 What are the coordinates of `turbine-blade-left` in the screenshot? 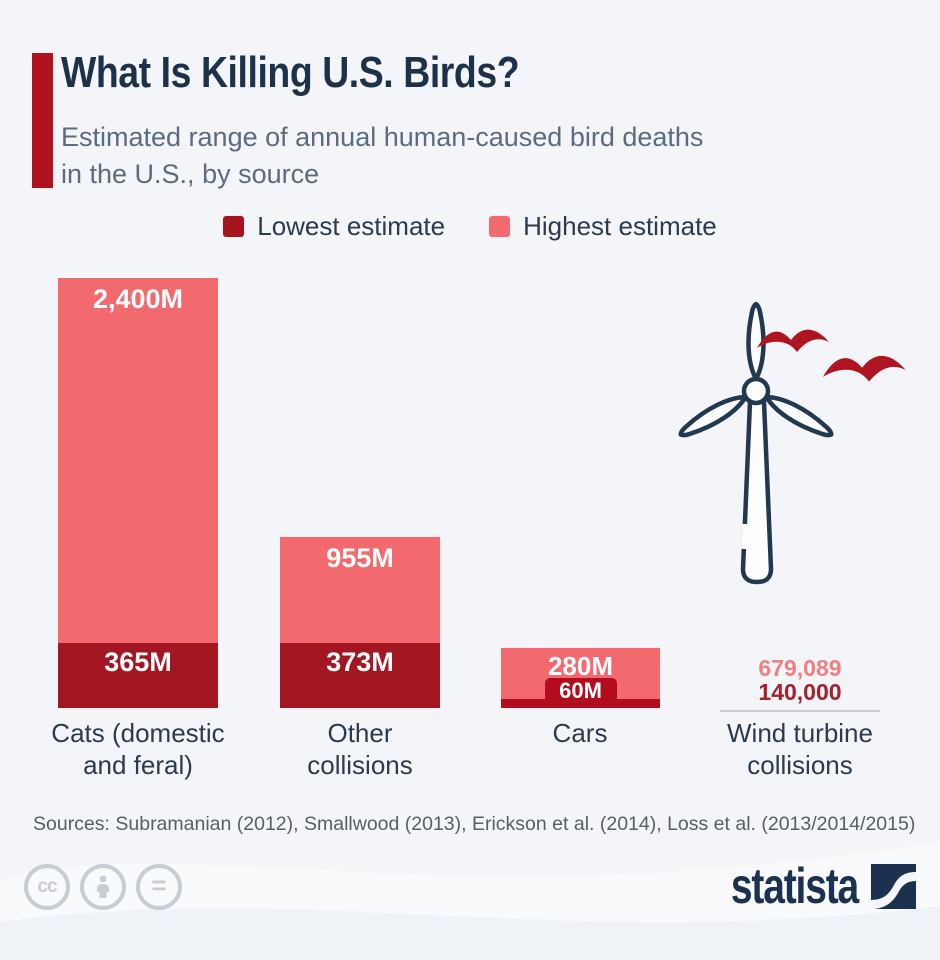 It's located at (713, 416).